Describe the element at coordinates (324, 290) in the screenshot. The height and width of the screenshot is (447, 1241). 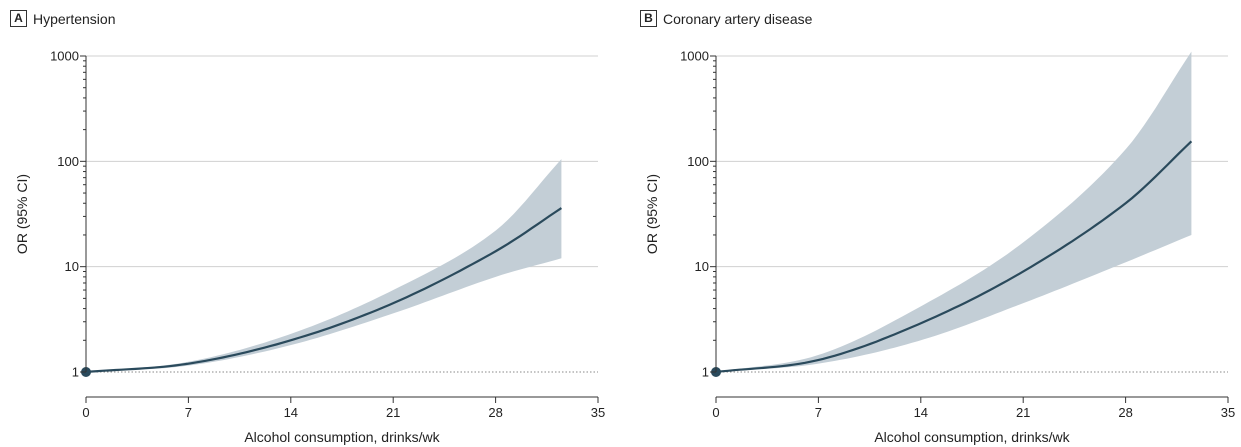
I see `hypertension-or-line` at that location.